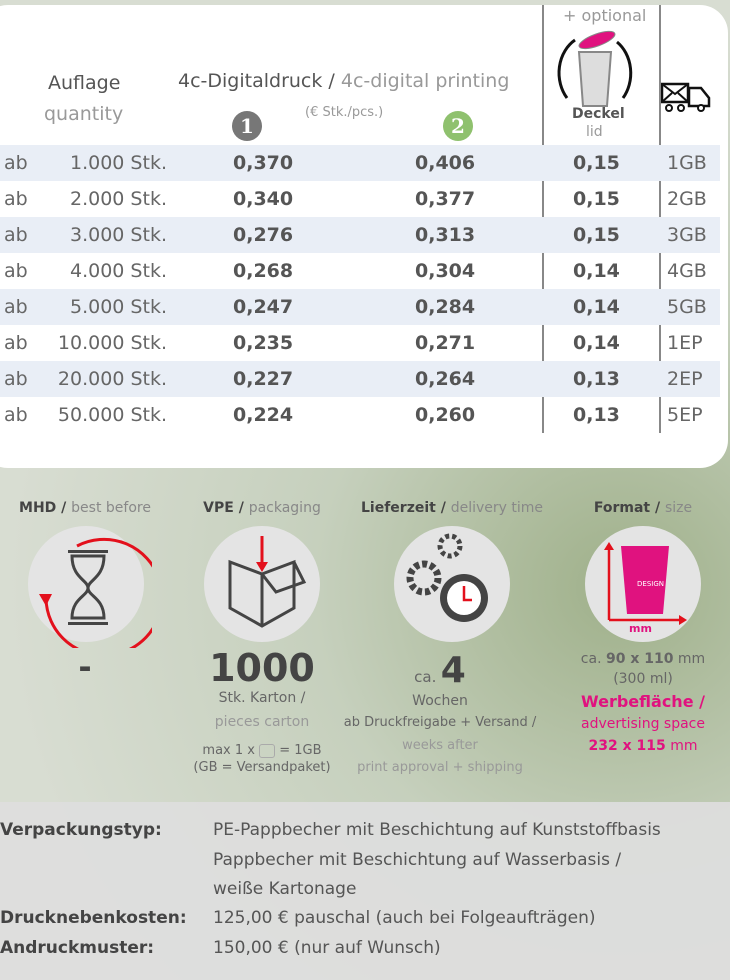 The height and width of the screenshot is (980, 730). What do you see at coordinates (81, 830) in the screenshot?
I see `spec-label: Verpackungstyp:` at bounding box center [81, 830].